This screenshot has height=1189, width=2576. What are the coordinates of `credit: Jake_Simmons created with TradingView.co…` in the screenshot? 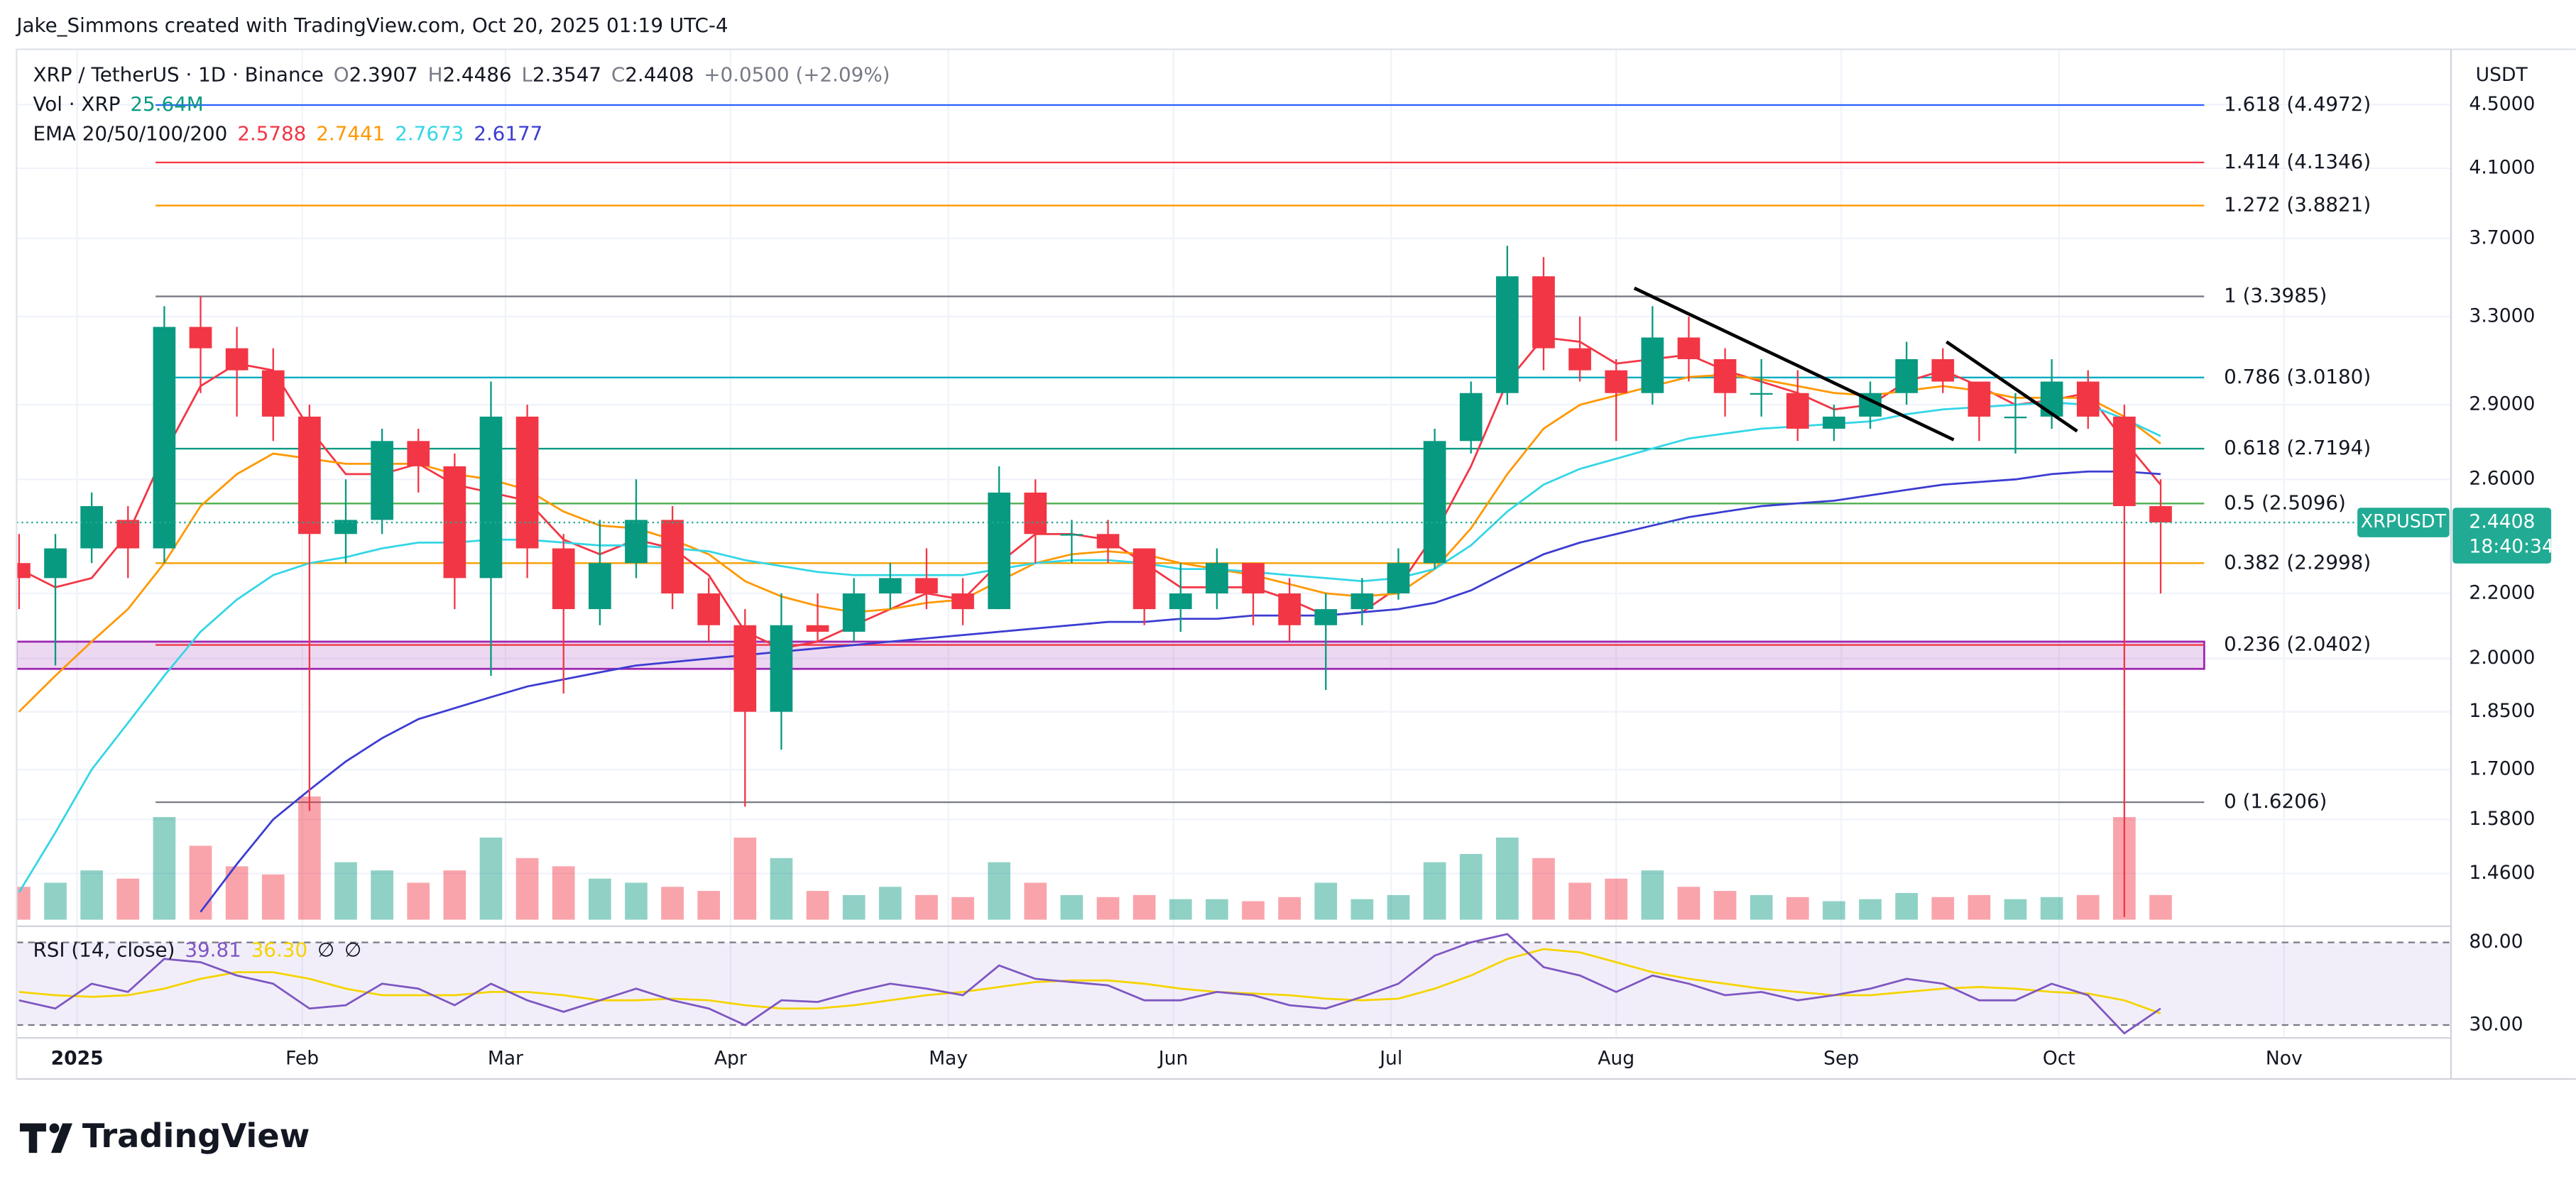 It's located at (371, 25).